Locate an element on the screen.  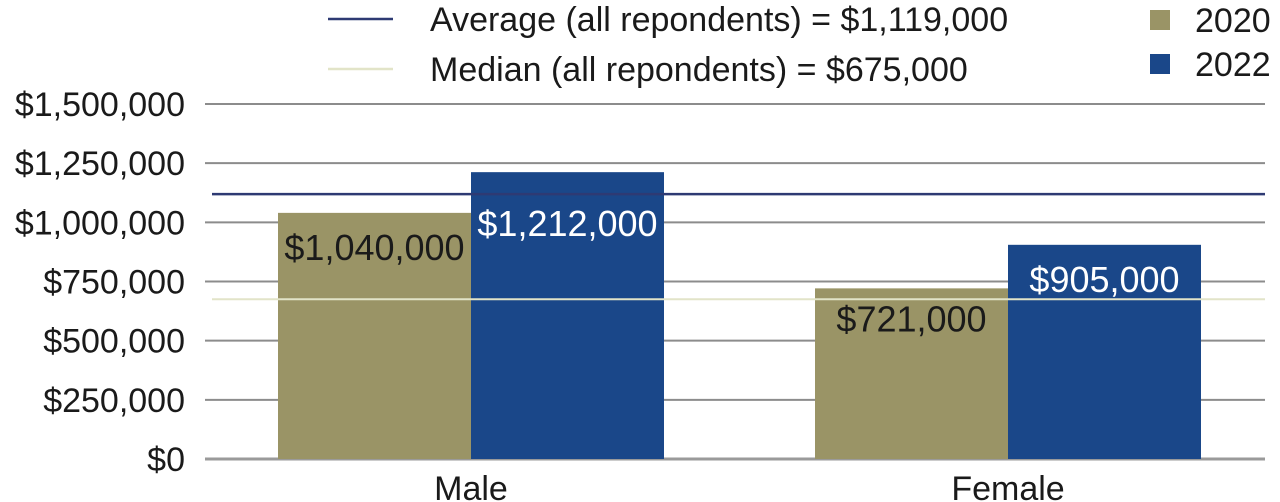
y-tick-label: $1,250,000 is located at coordinates (100, 164).